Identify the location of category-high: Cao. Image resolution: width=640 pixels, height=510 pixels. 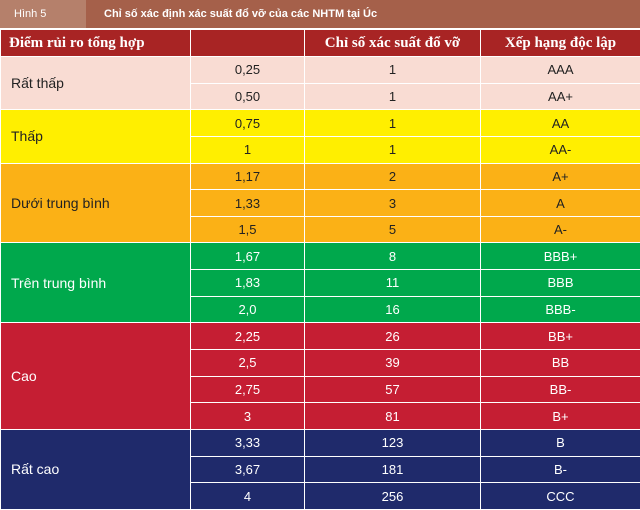
(96, 376).